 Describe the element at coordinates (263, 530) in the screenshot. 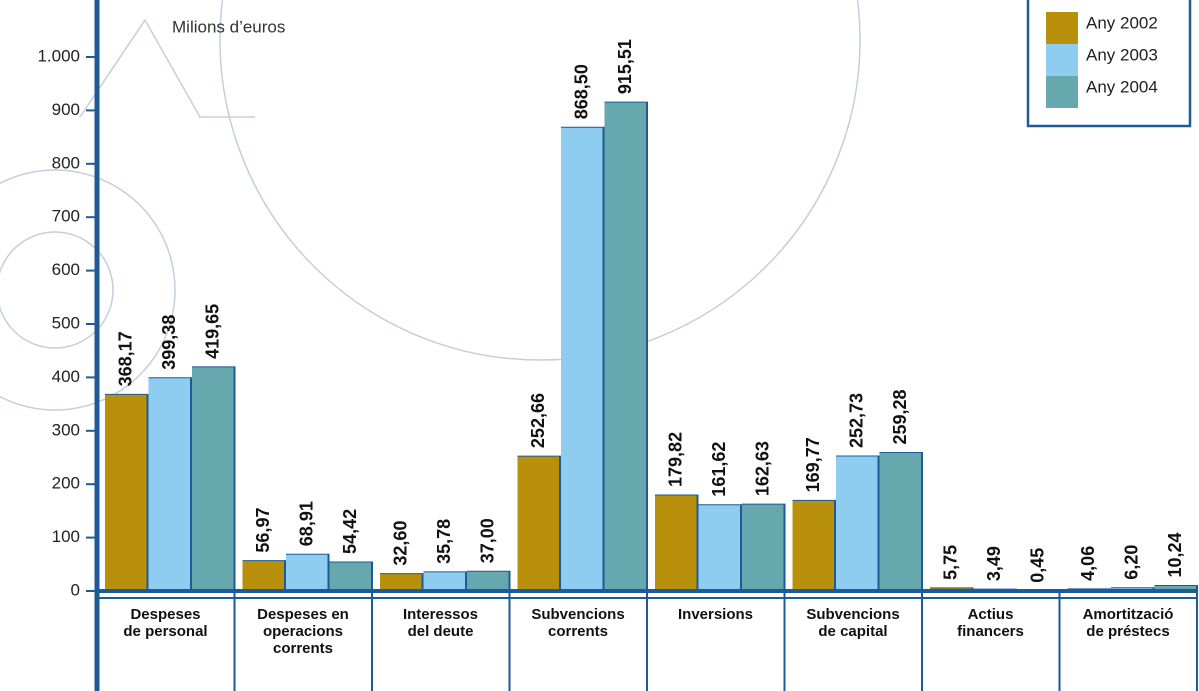

I see `value-label: 56,97` at that location.